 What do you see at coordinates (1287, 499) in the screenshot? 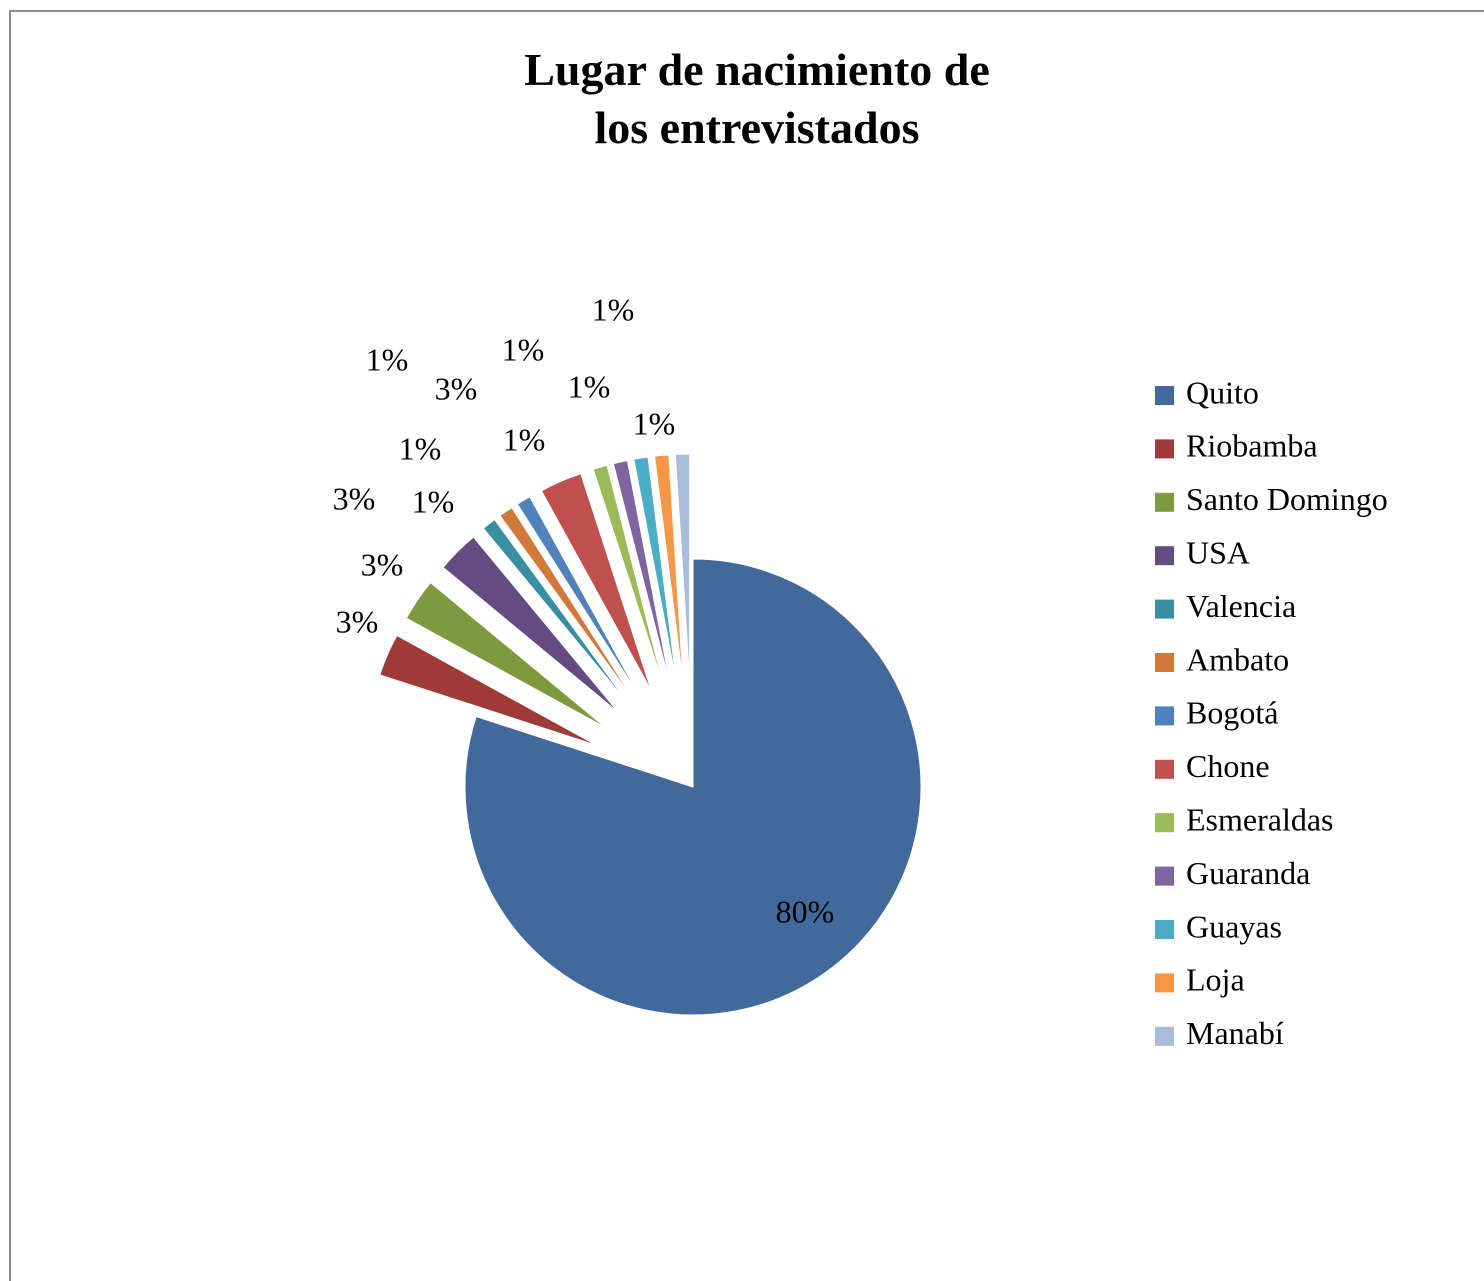
I see `legend-label: Santo Domingo` at bounding box center [1287, 499].